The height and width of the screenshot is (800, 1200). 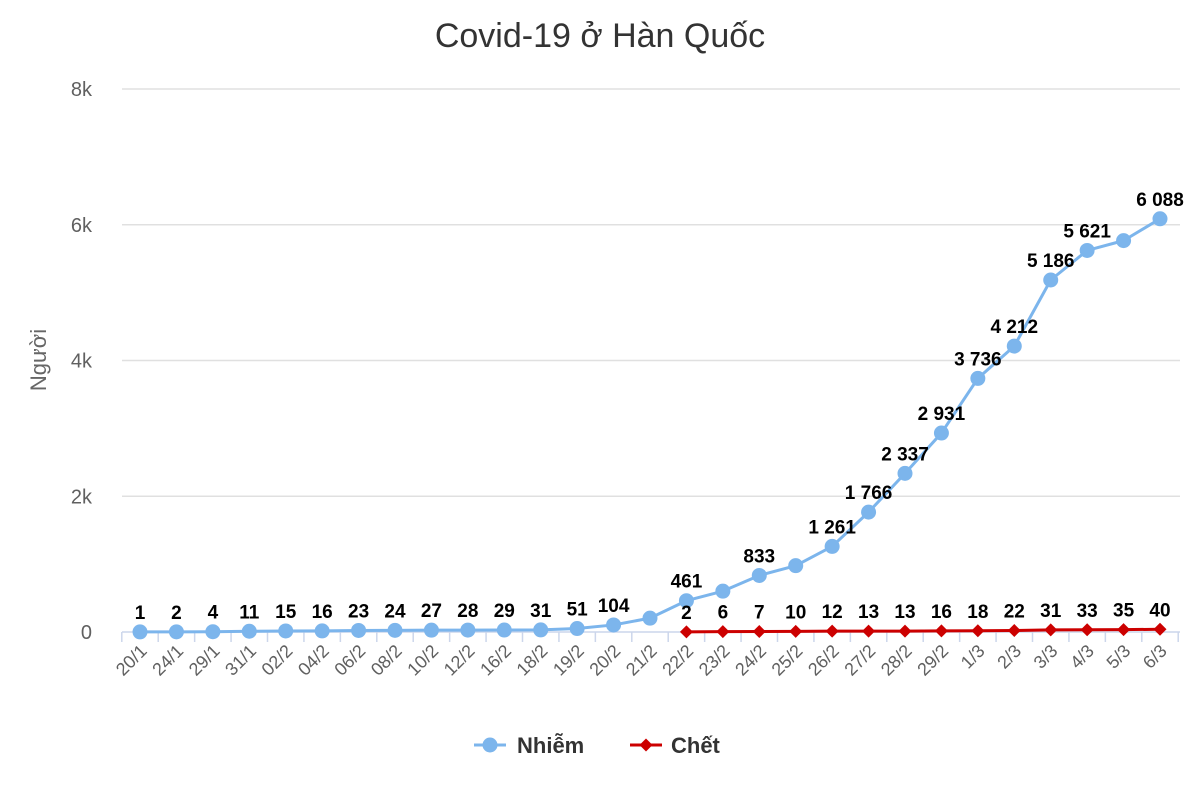 What do you see at coordinates (1155, 657) in the screenshot?
I see `x-tick-label: 6/3` at bounding box center [1155, 657].